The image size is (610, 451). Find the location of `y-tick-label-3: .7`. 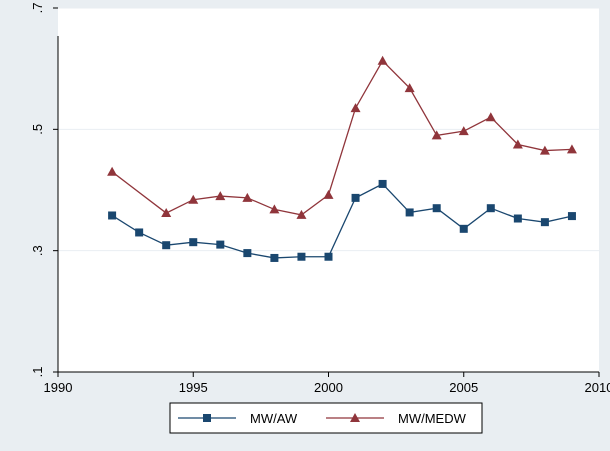

y-tick-label-3: .7 is located at coordinates (37, 8).